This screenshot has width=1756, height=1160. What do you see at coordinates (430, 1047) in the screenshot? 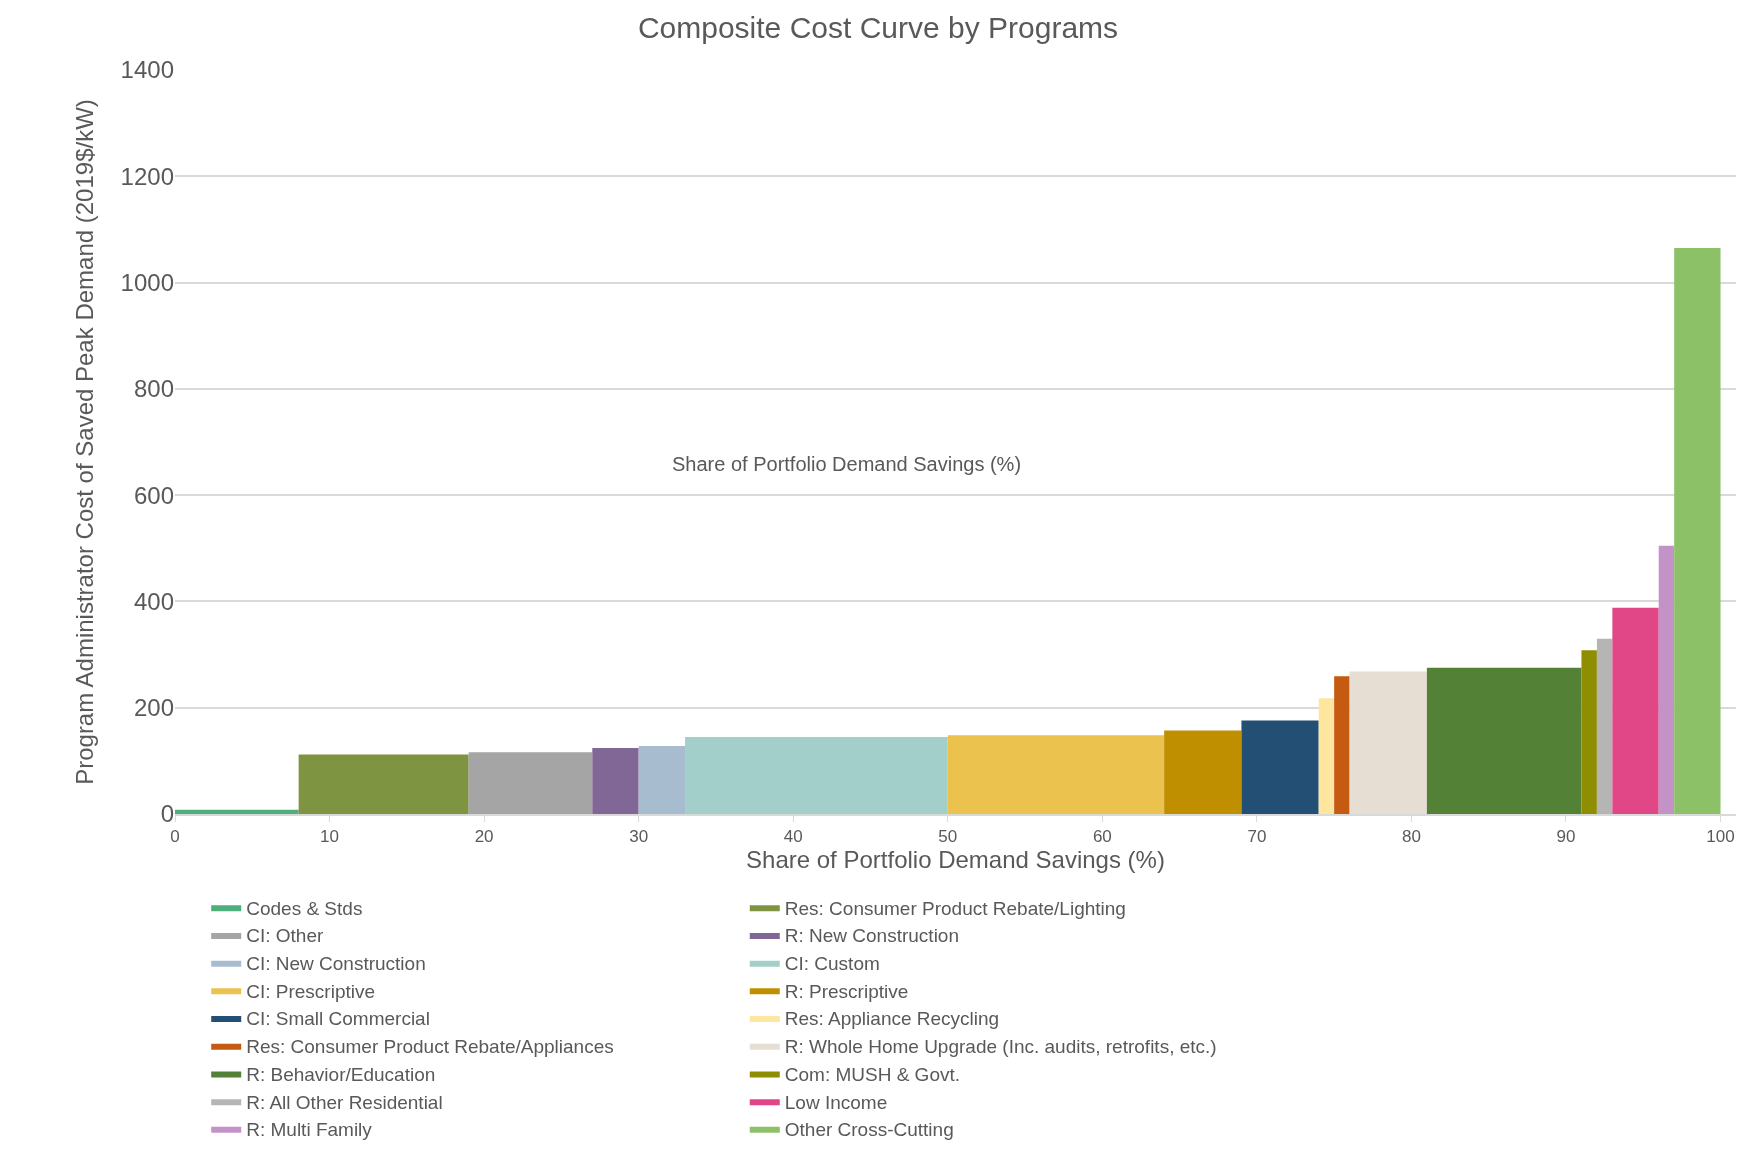
I see `legend-label: Res: Consumer Product Rebate/Appliances` at bounding box center [430, 1047].